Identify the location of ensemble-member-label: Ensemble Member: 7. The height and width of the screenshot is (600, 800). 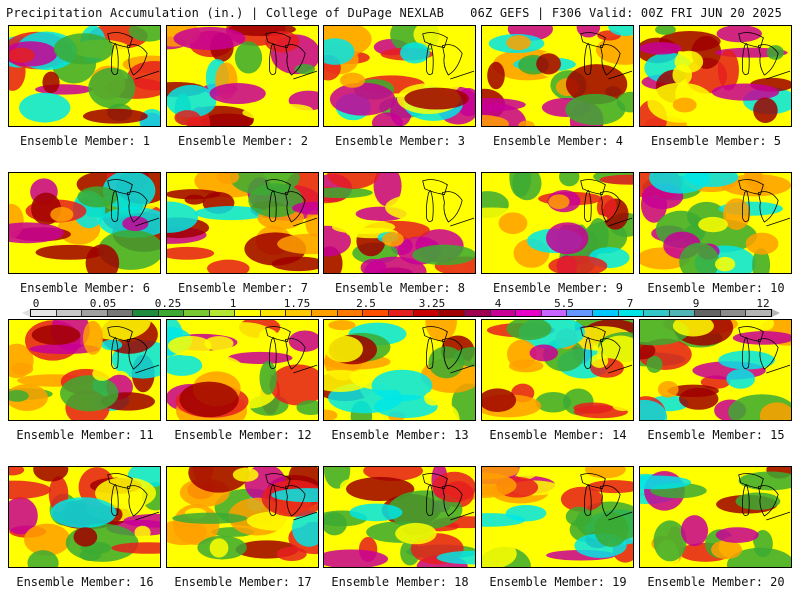
(243, 288).